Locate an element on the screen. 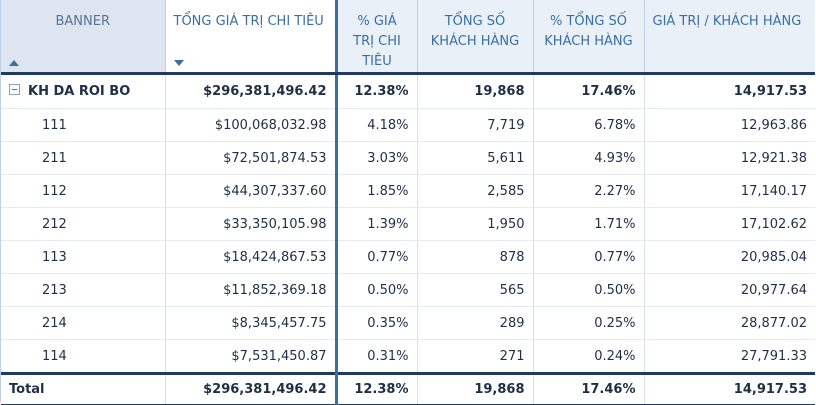 This screenshot has height=405, width=816. cell-pct-tong-so-kh: 0.24% is located at coordinates (589, 356).